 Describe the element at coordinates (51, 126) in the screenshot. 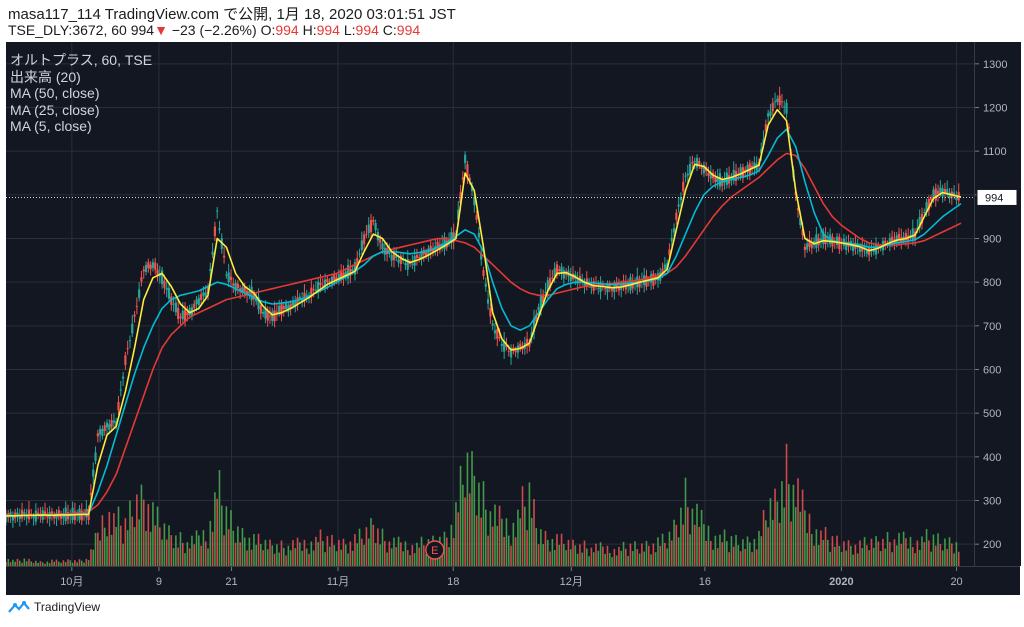

I see `legend-ma5: MA (5, close)` at that location.